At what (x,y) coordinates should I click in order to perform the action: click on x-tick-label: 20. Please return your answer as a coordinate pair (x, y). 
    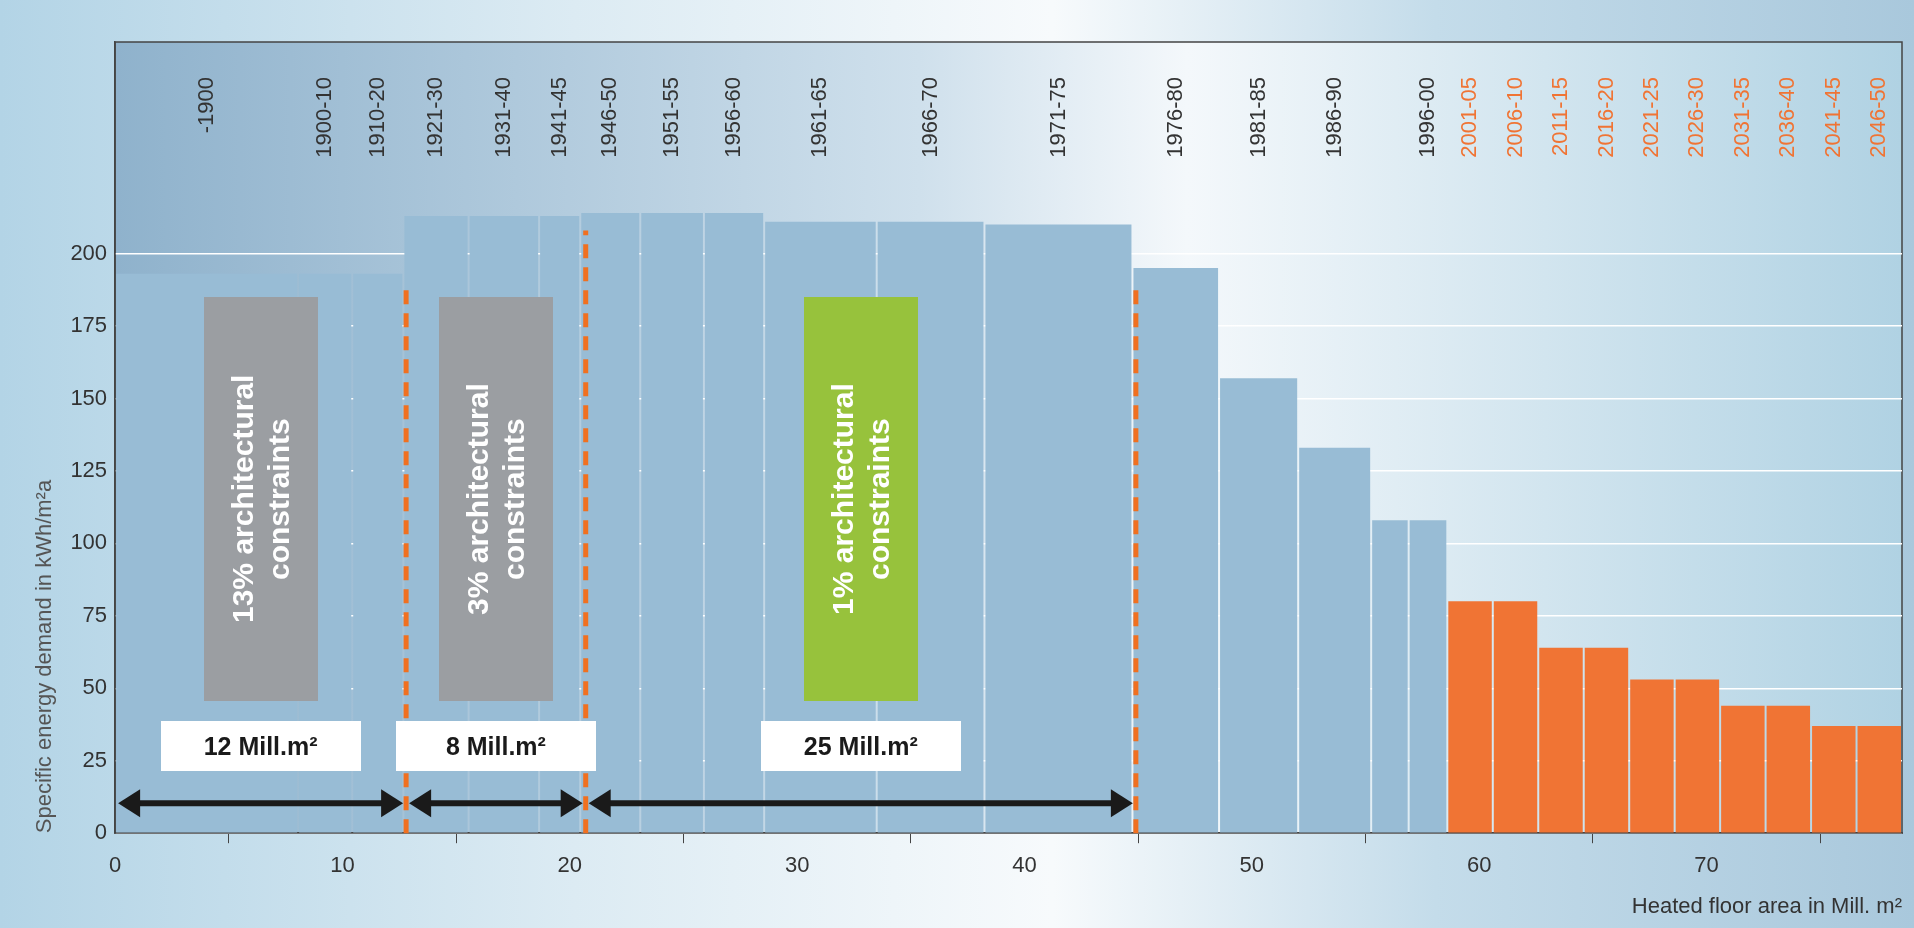
    Looking at the image, I should click on (570, 865).